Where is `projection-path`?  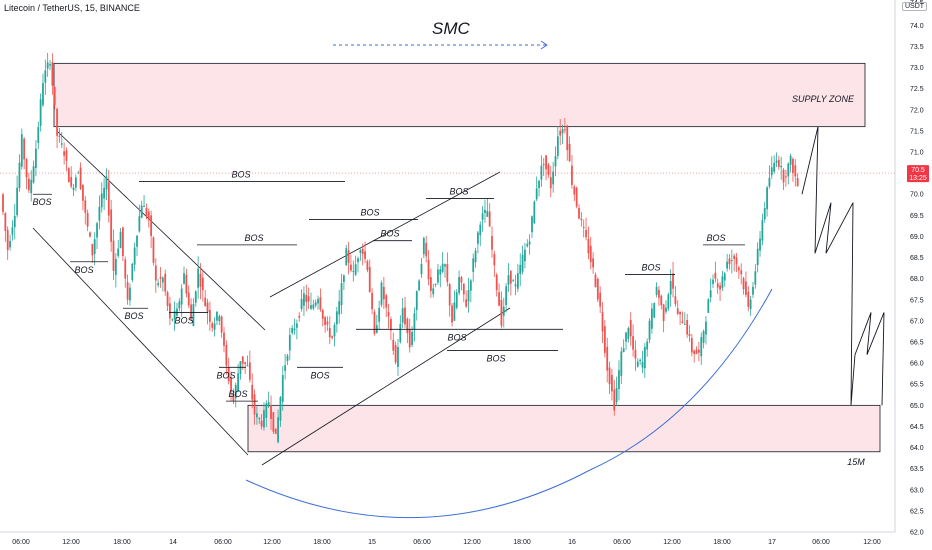 projection-path is located at coordinates (843, 266).